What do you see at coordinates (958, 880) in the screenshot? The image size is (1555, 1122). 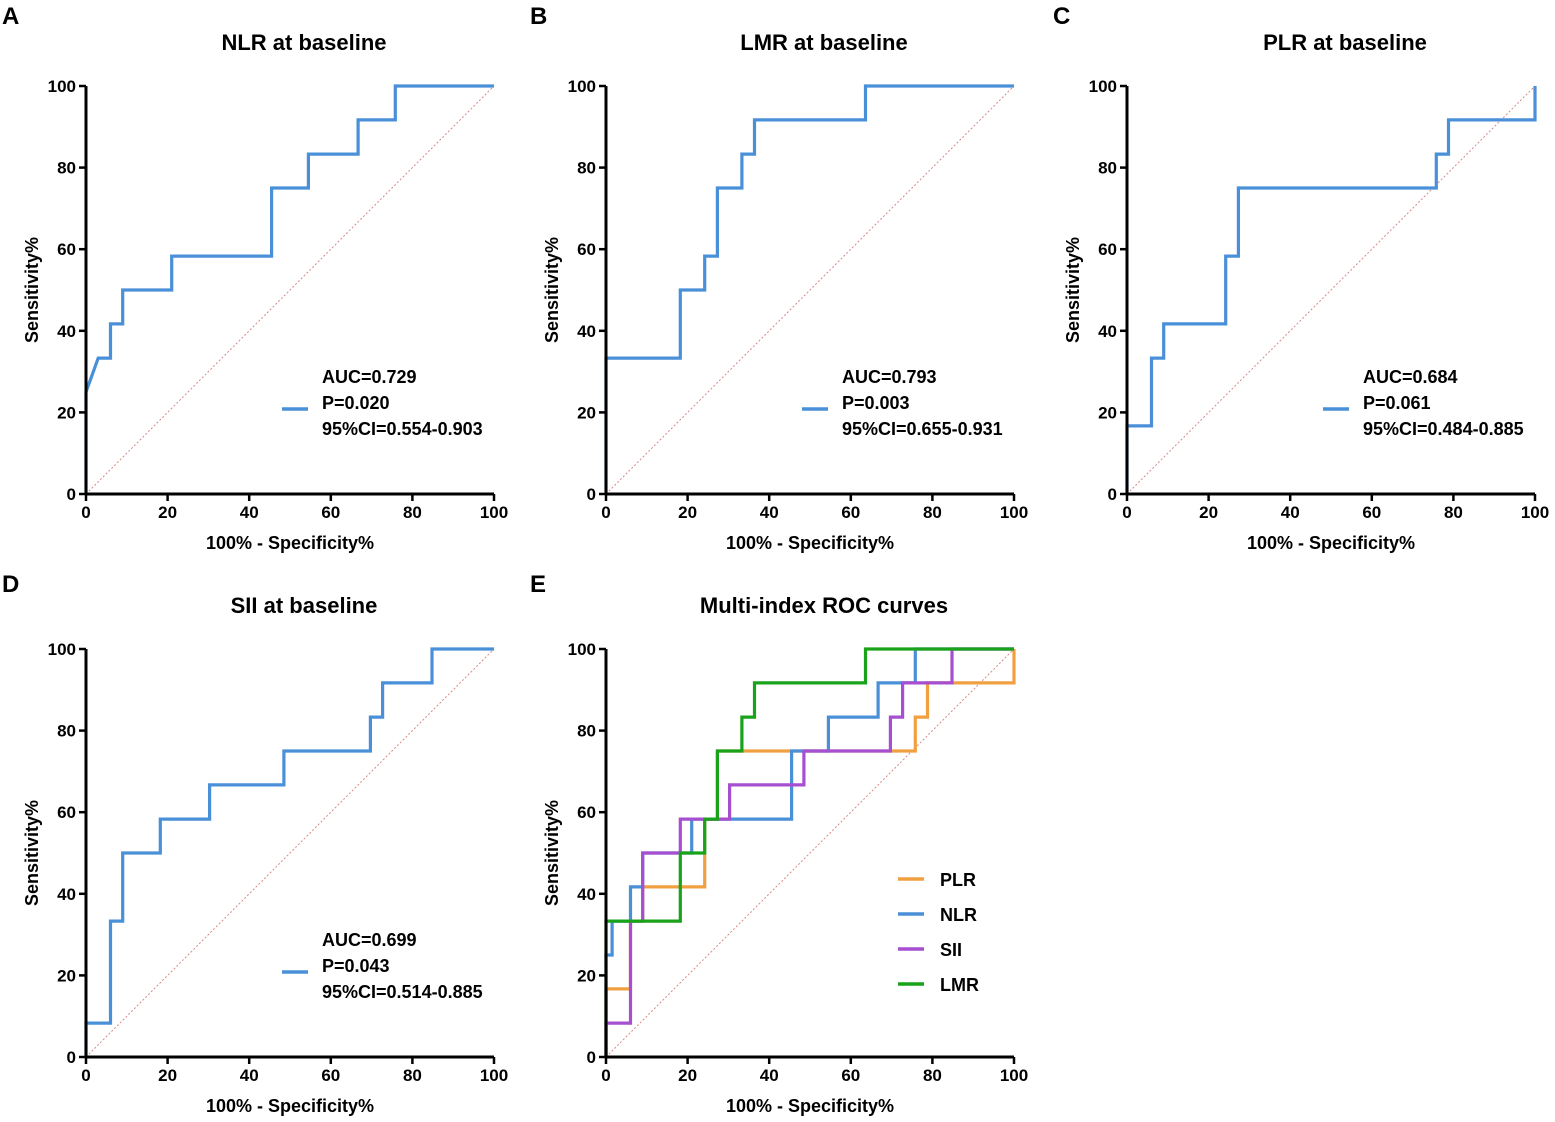 I see `legend-label-plr: PLR` at bounding box center [958, 880].